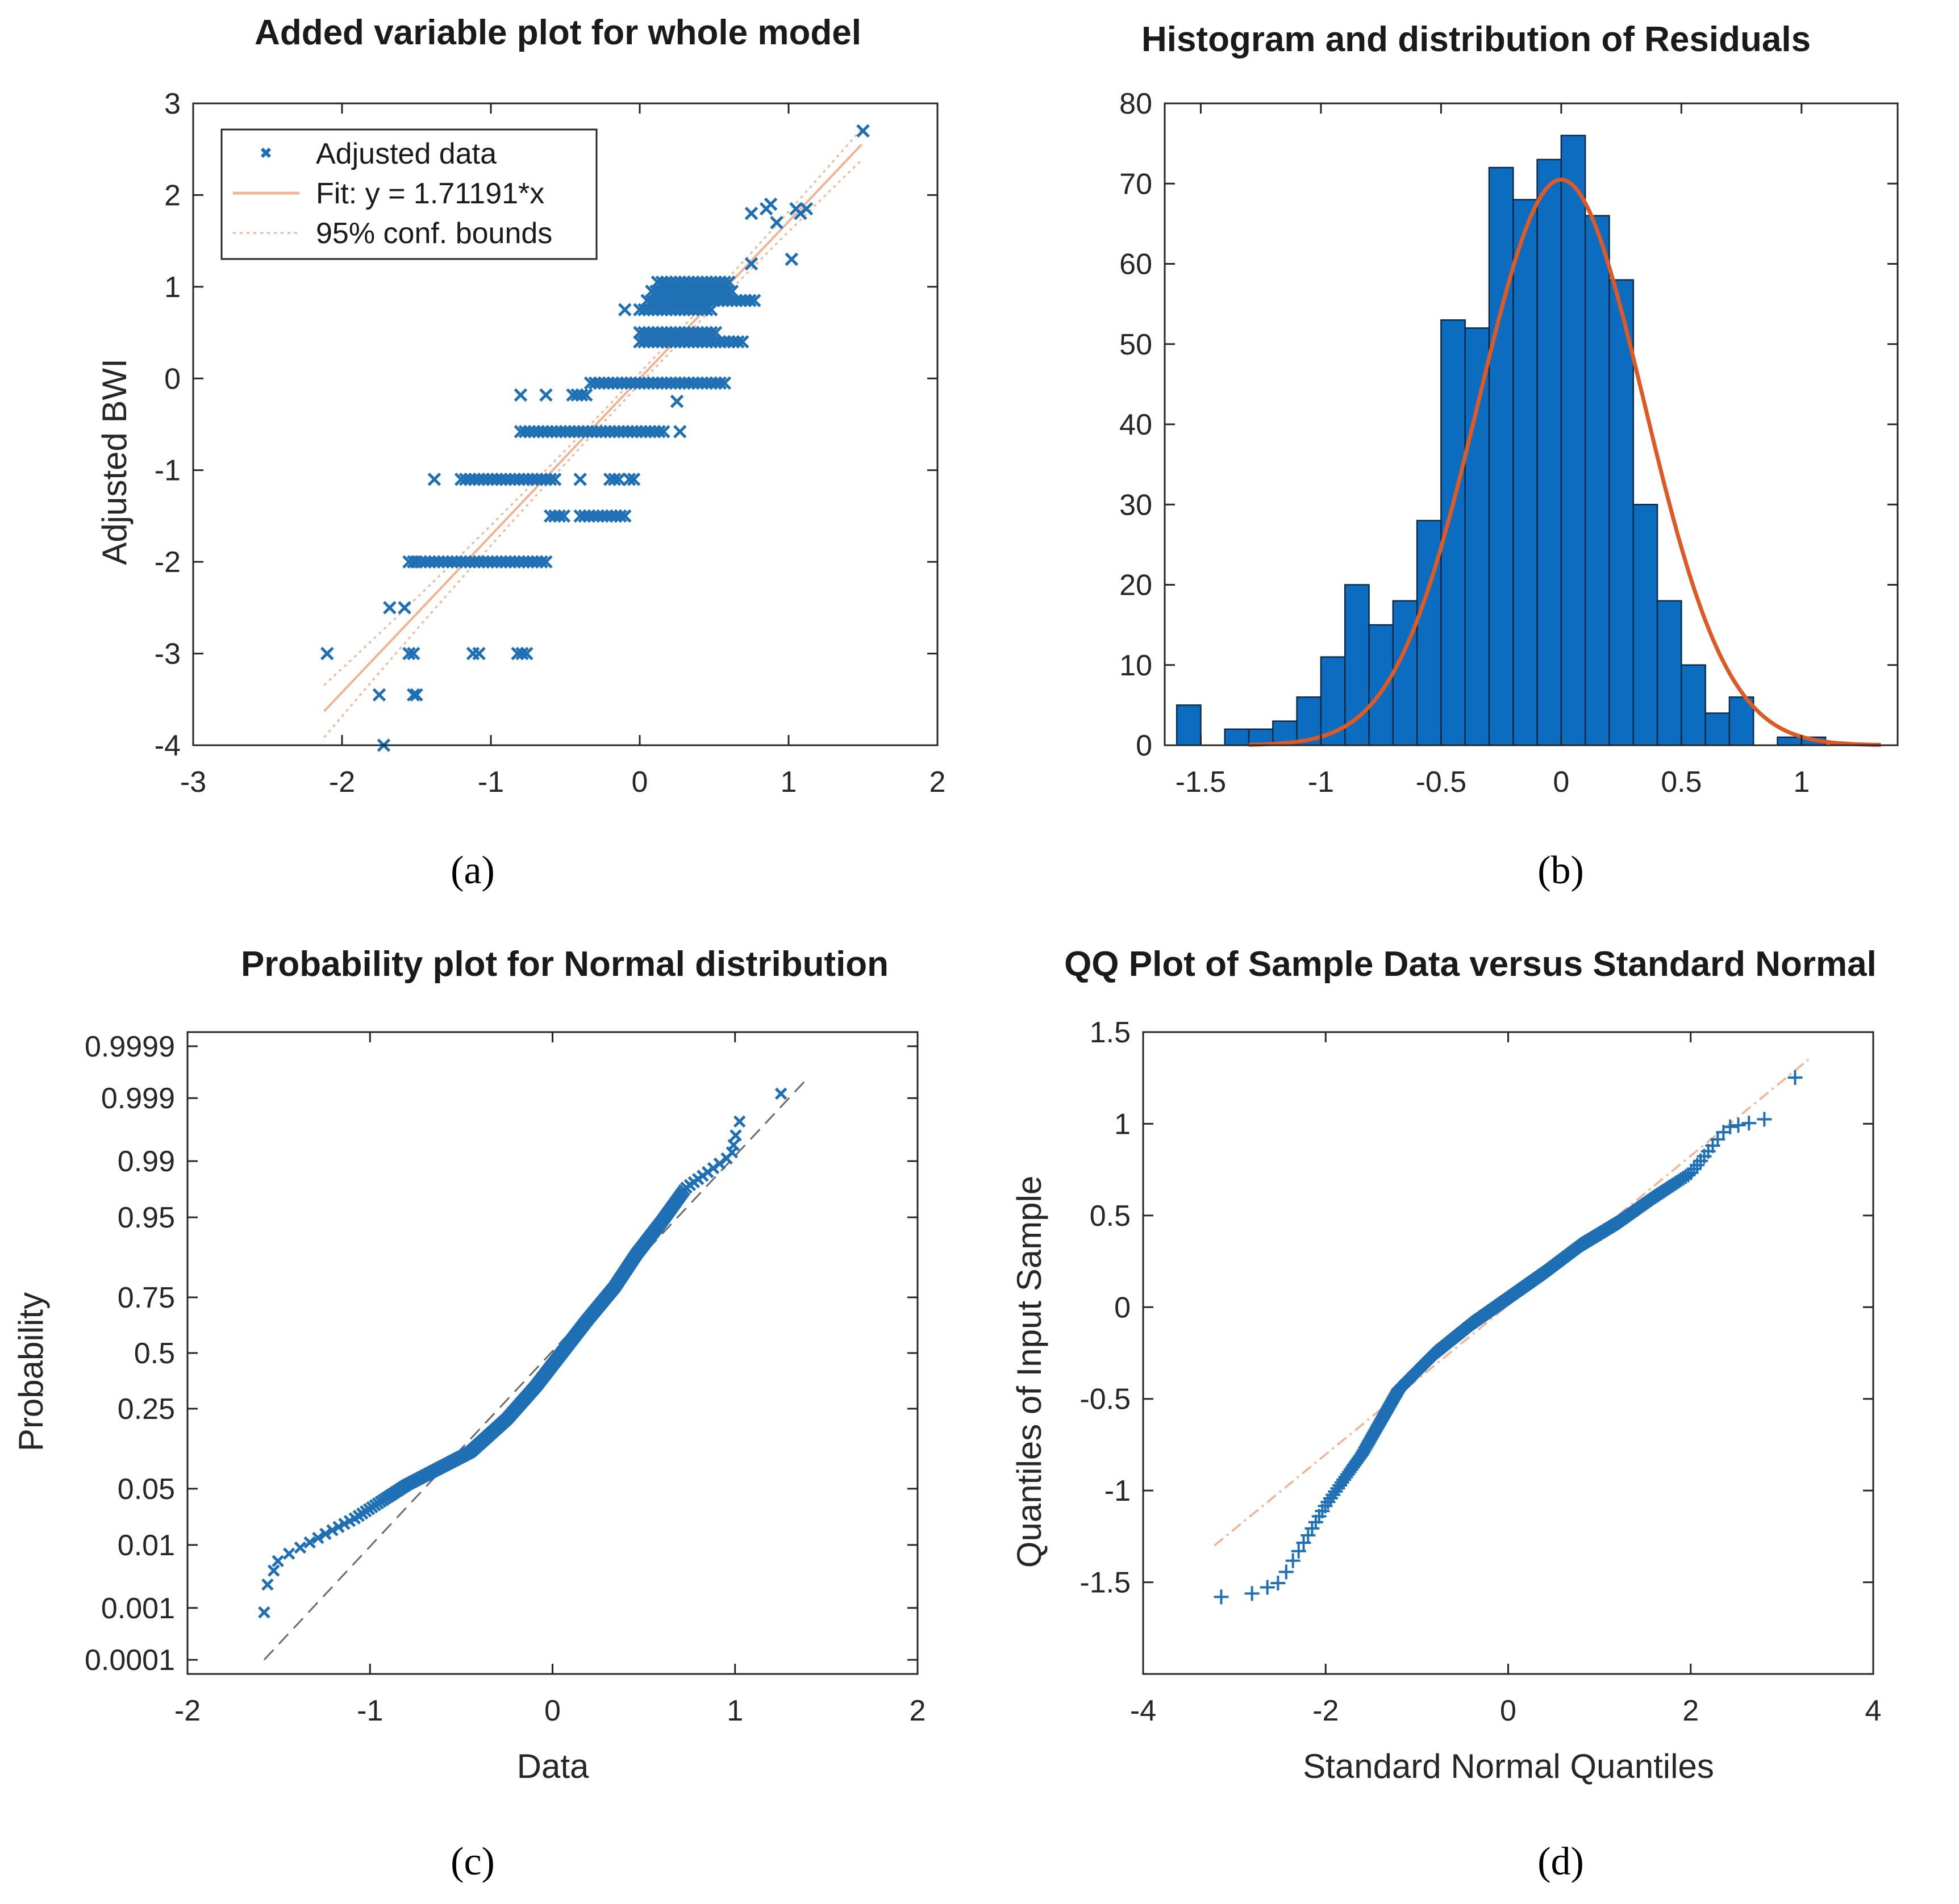 This screenshot has height=1904, width=1959. What do you see at coordinates (1144, 745) in the screenshot?
I see `panel-b-ytick-label: 0` at bounding box center [1144, 745].